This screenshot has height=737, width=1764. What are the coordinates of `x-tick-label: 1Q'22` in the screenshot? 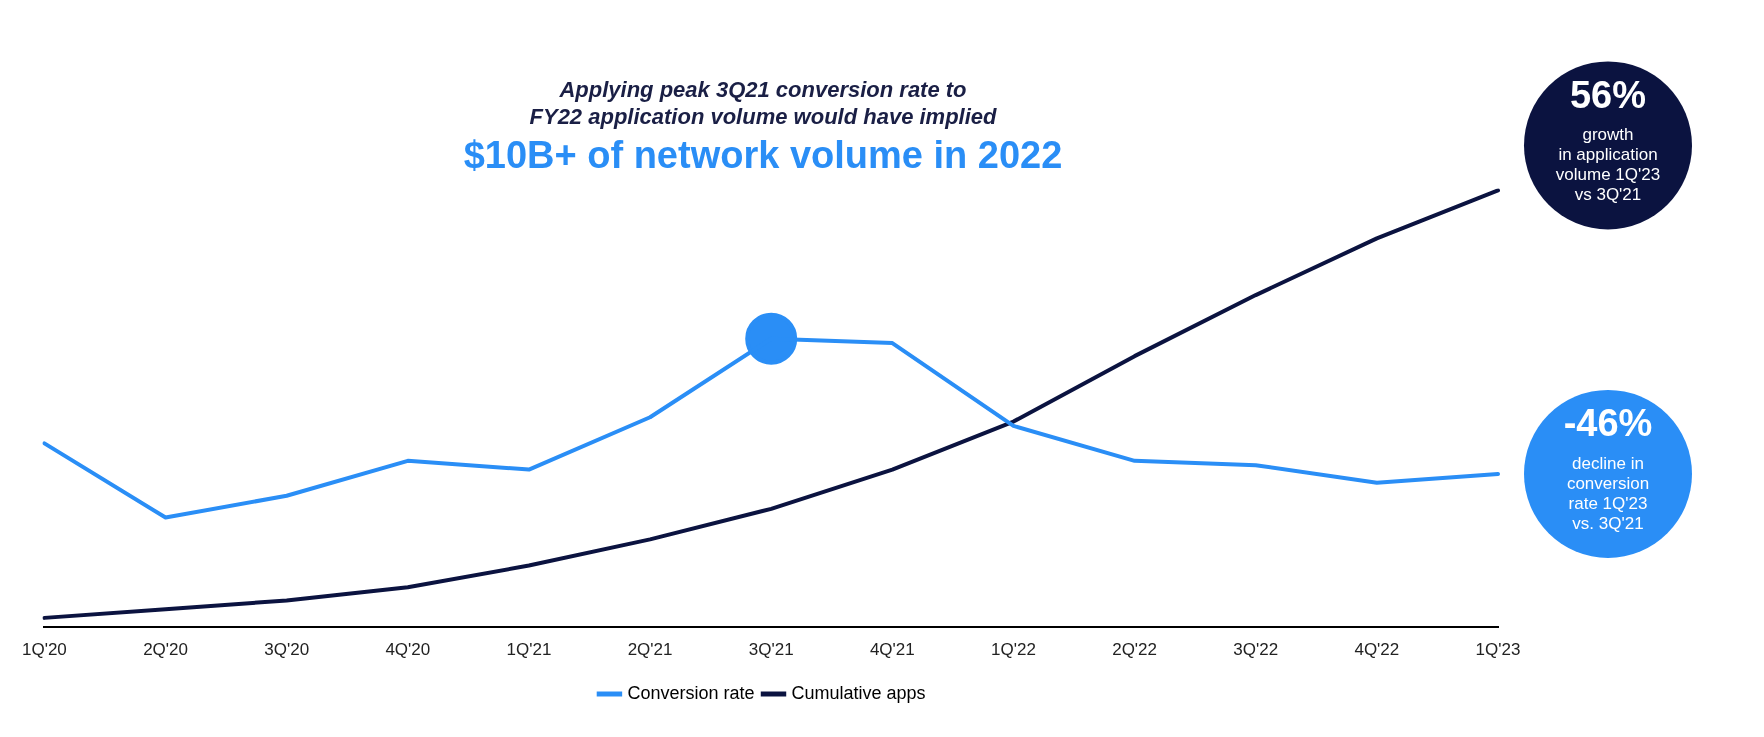 It's located at (1013, 650).